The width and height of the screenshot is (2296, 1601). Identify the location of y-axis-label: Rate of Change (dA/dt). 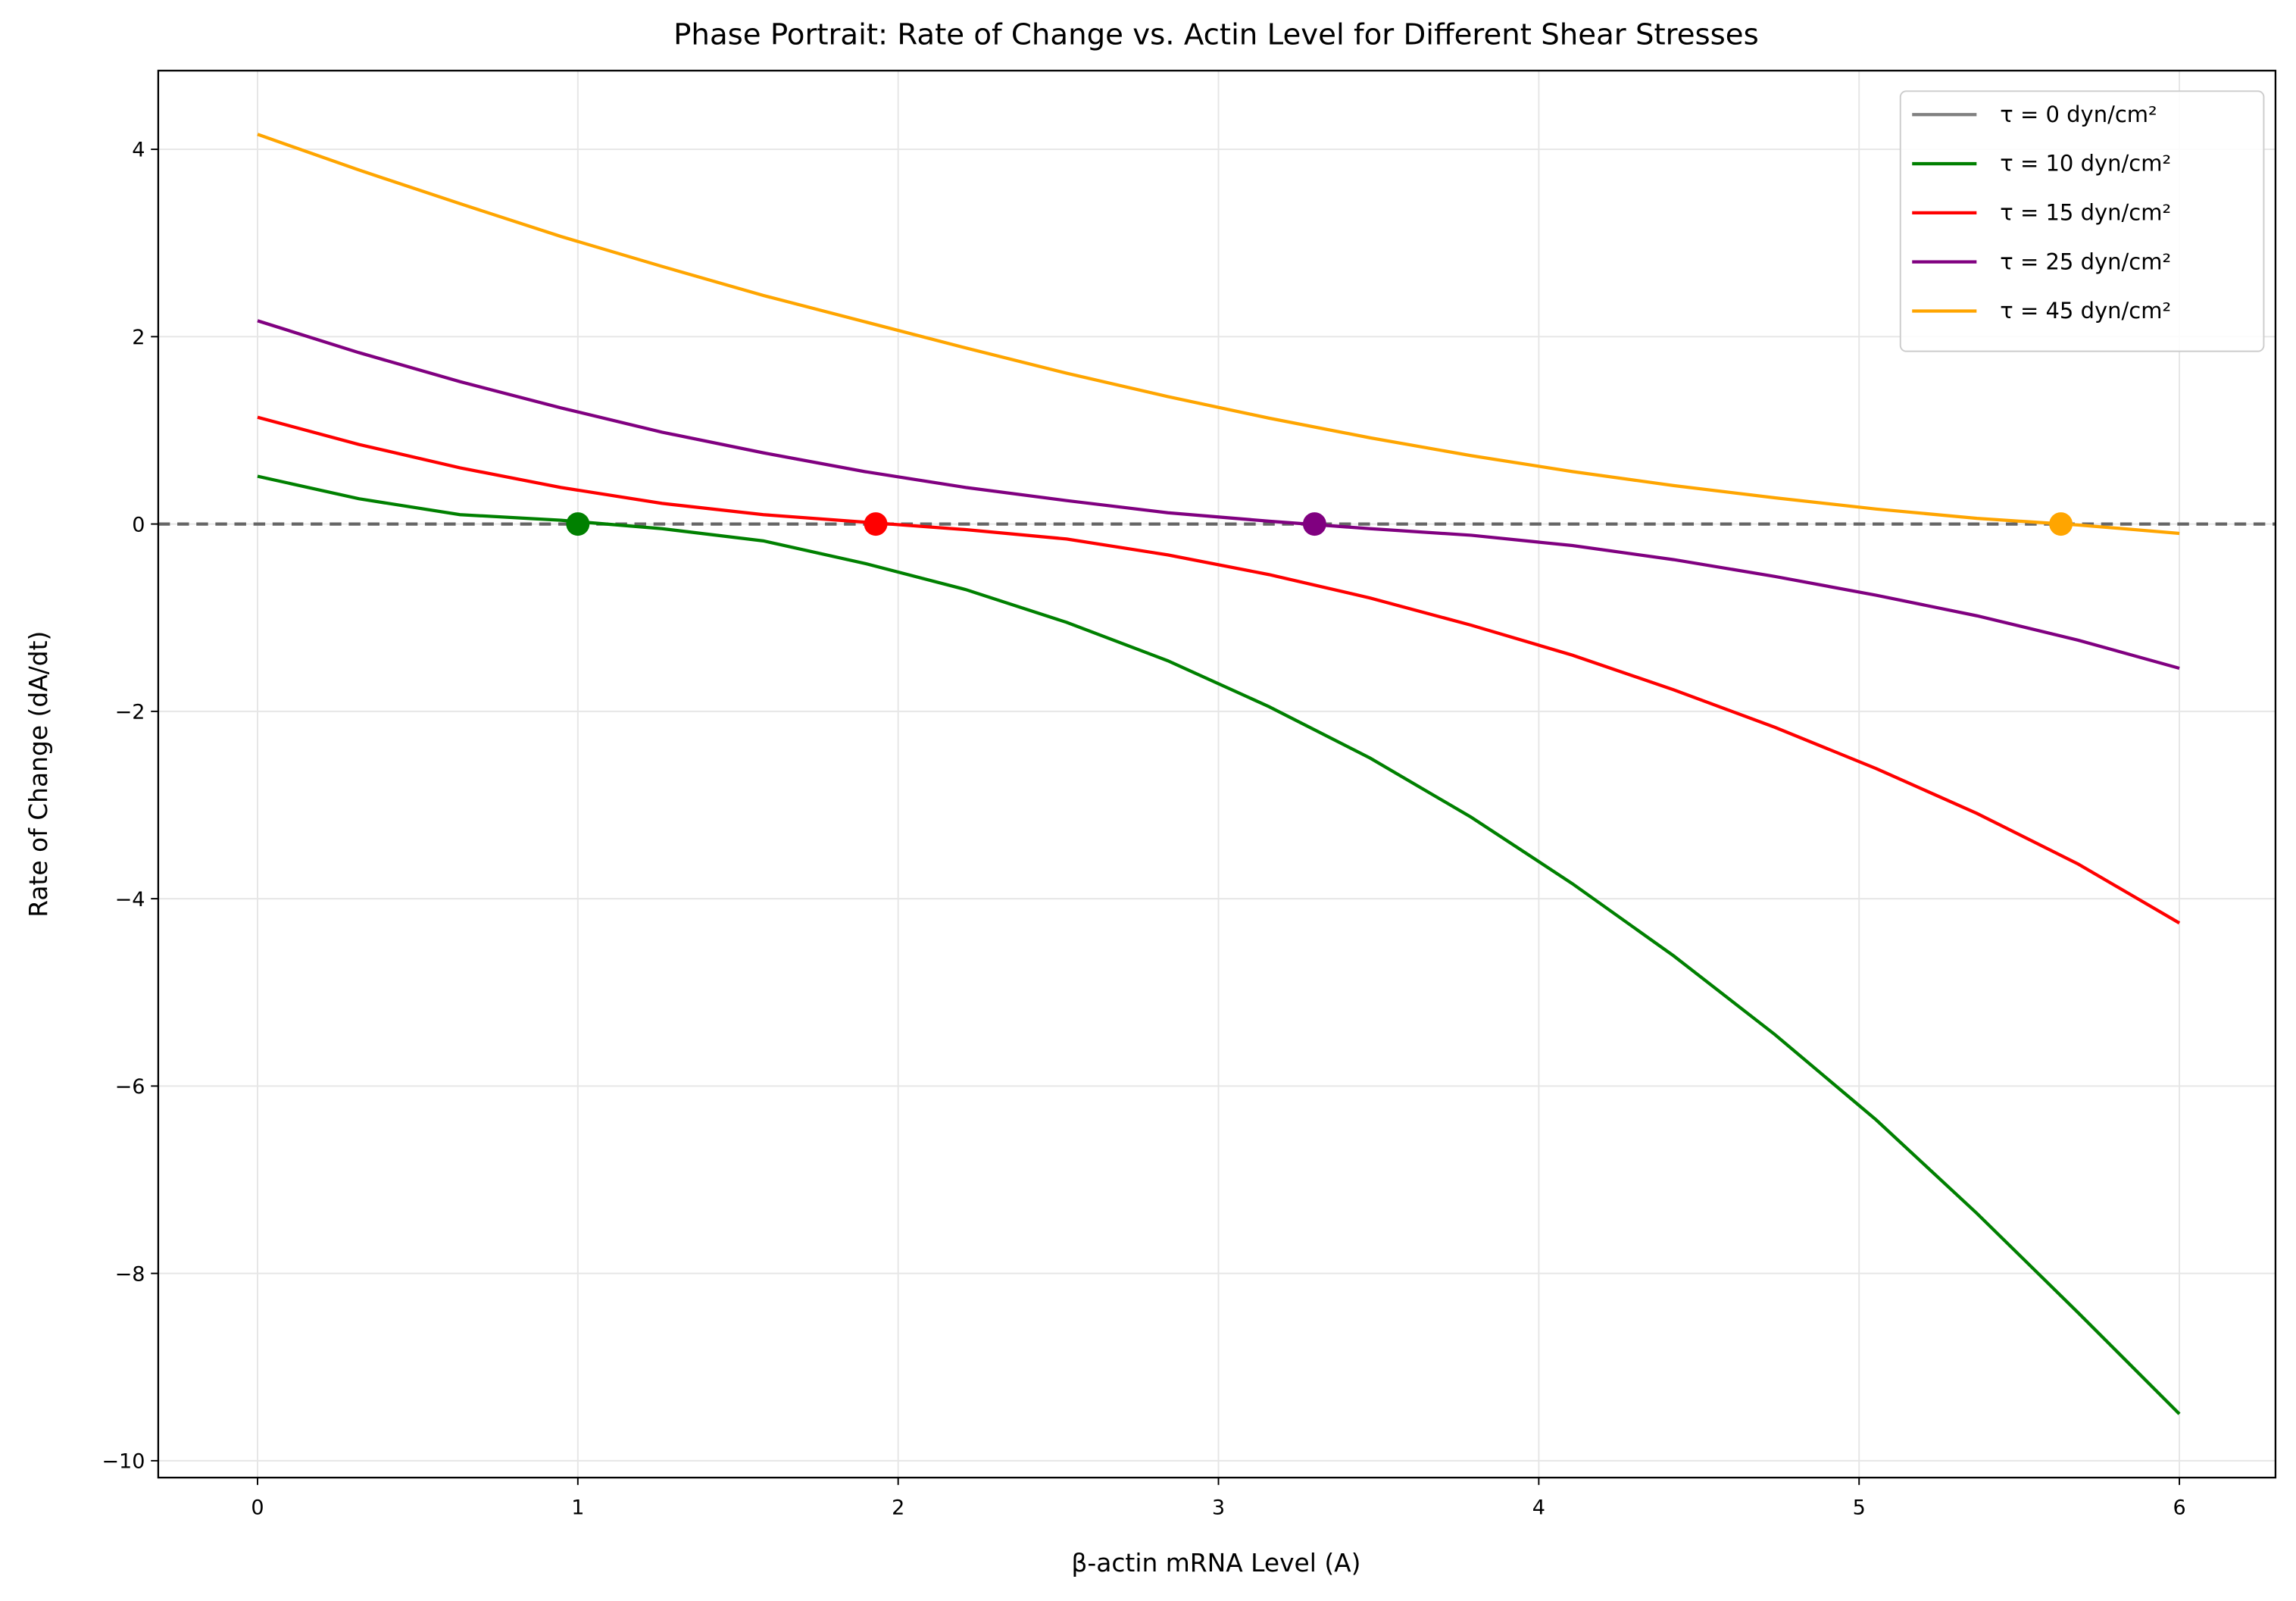
(38, 774).